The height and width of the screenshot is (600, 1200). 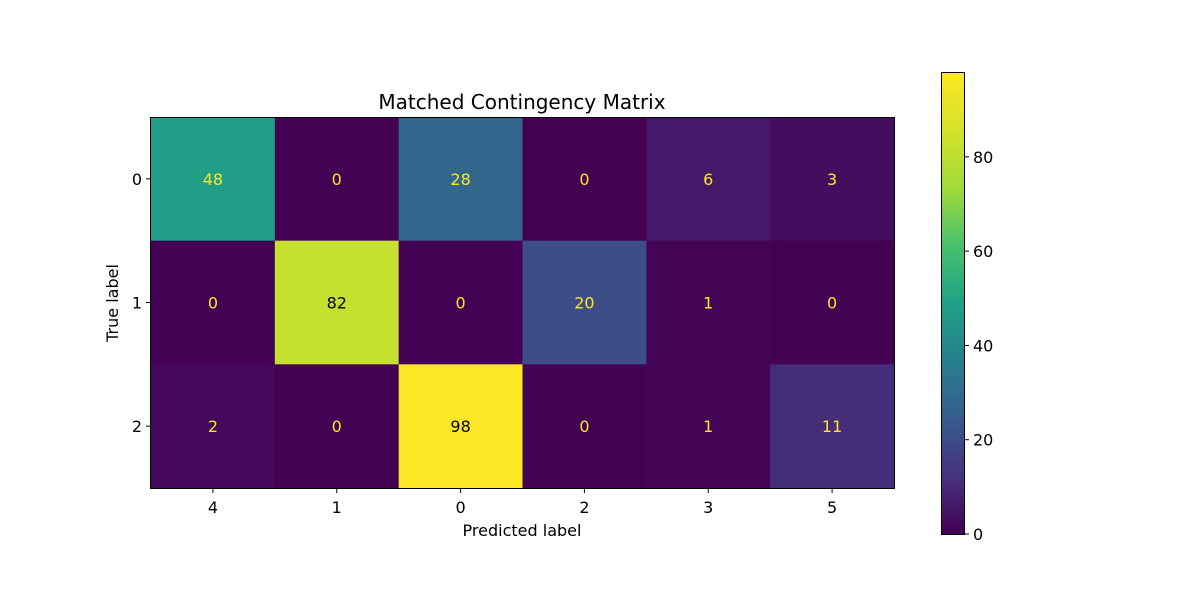 I want to click on colorbar-tick-label: 20, so click(x=983, y=440).